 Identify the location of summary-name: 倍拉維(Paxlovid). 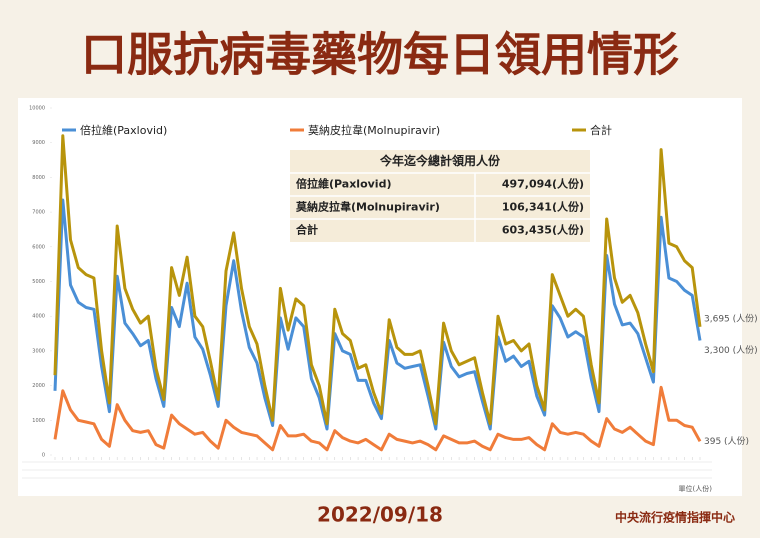
(343, 184).